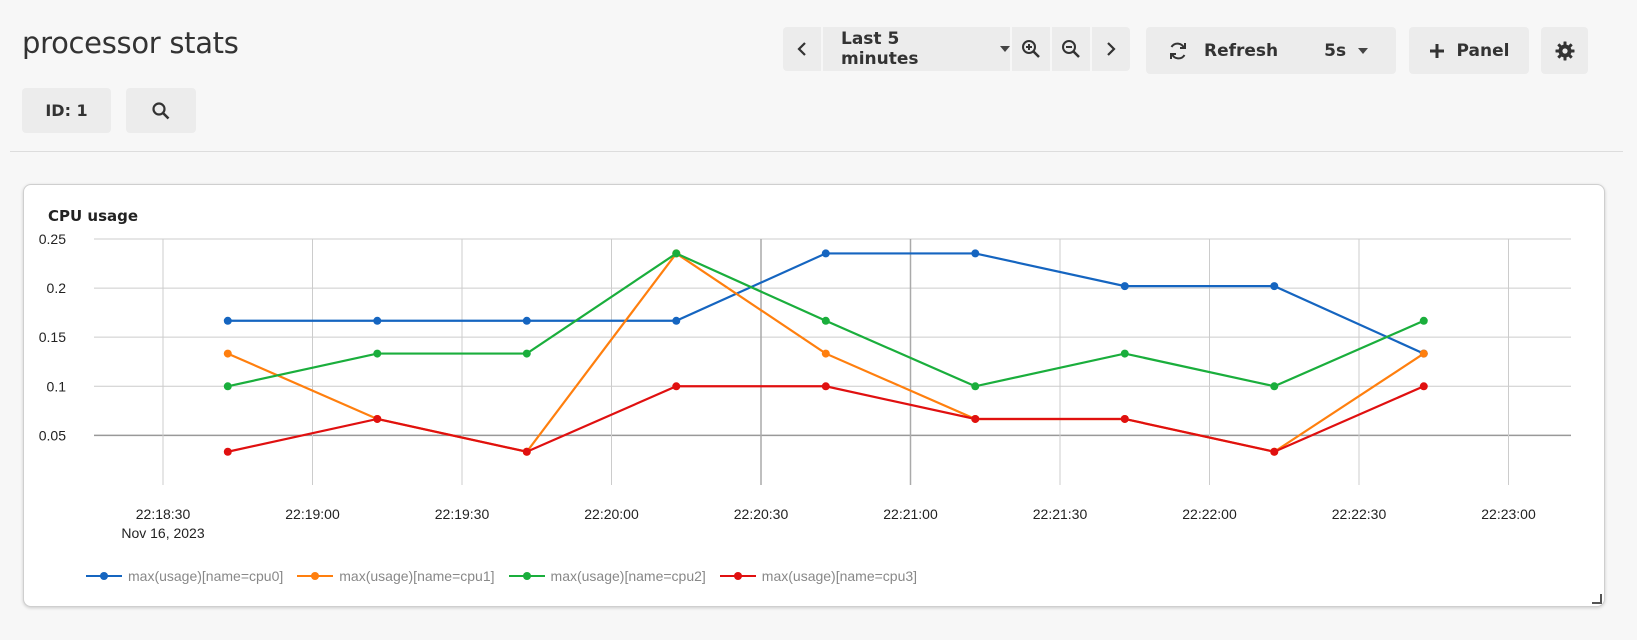 Image resolution: width=1637 pixels, height=640 pixels. Describe the element at coordinates (57, 386) in the screenshot. I see `y-tick-label: 0.1` at that location.